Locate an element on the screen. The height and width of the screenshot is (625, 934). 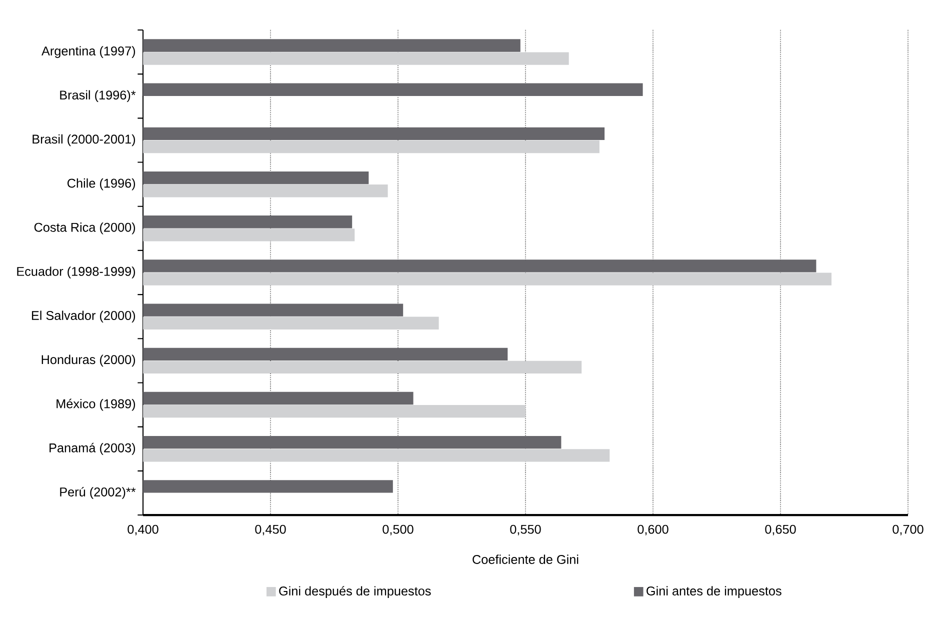
x-tick-label: 0,450 is located at coordinates (270, 530).